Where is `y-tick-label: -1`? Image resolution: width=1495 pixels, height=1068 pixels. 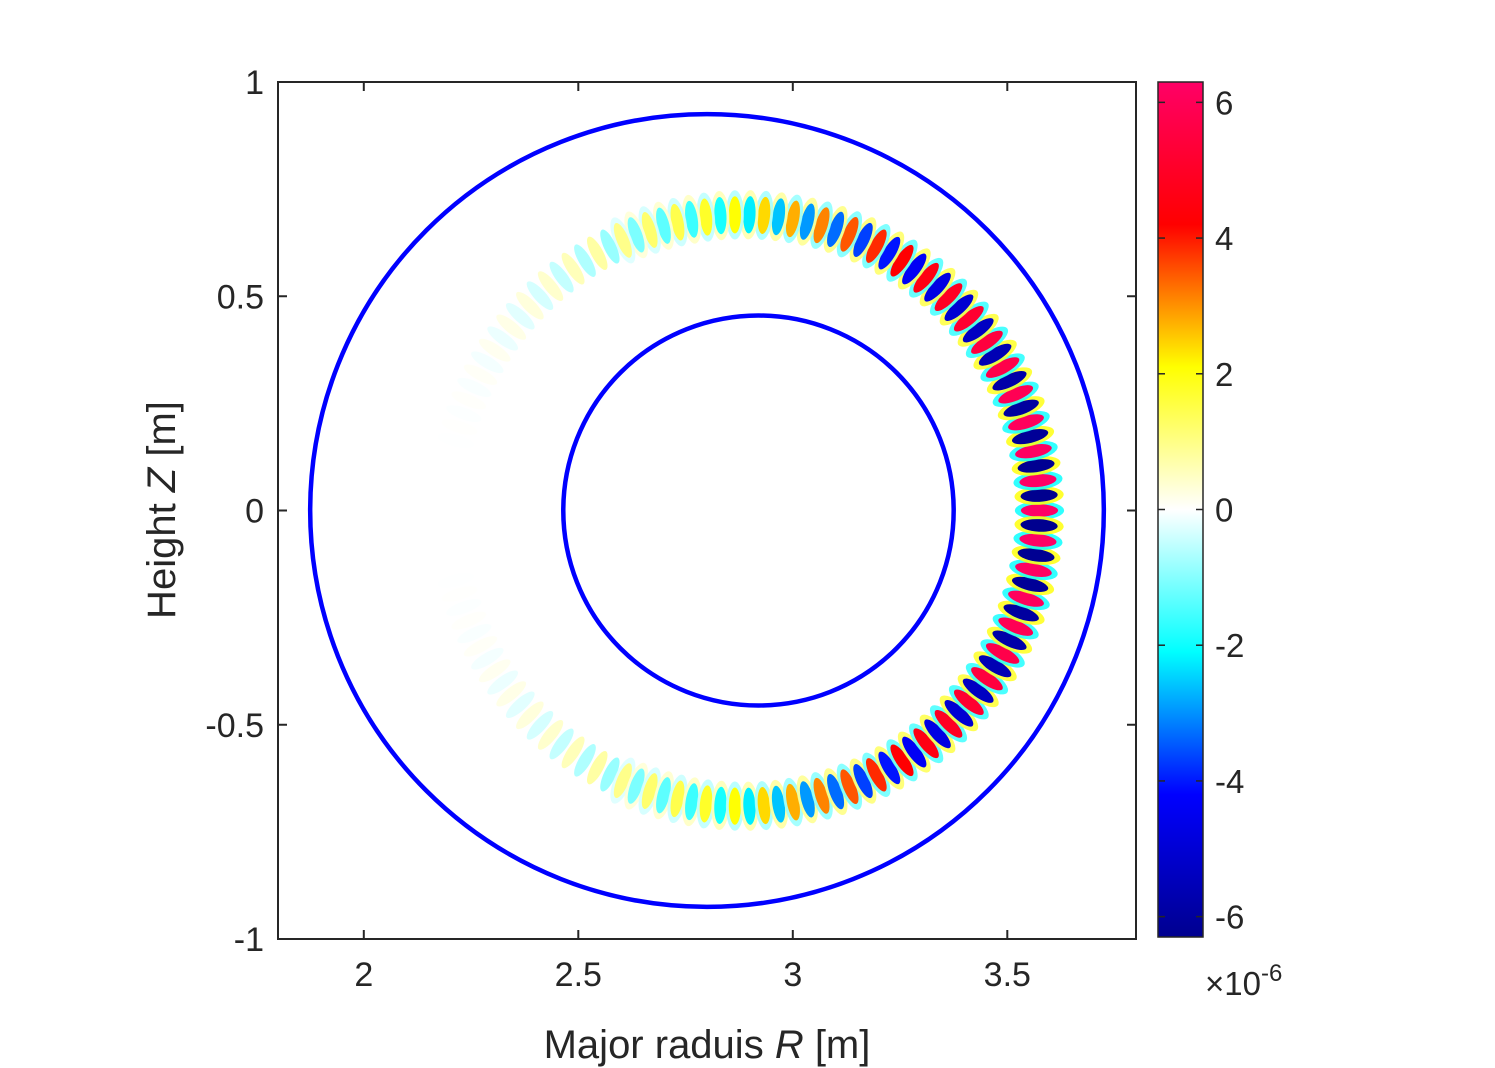 y-tick-label: -1 is located at coordinates (249, 940).